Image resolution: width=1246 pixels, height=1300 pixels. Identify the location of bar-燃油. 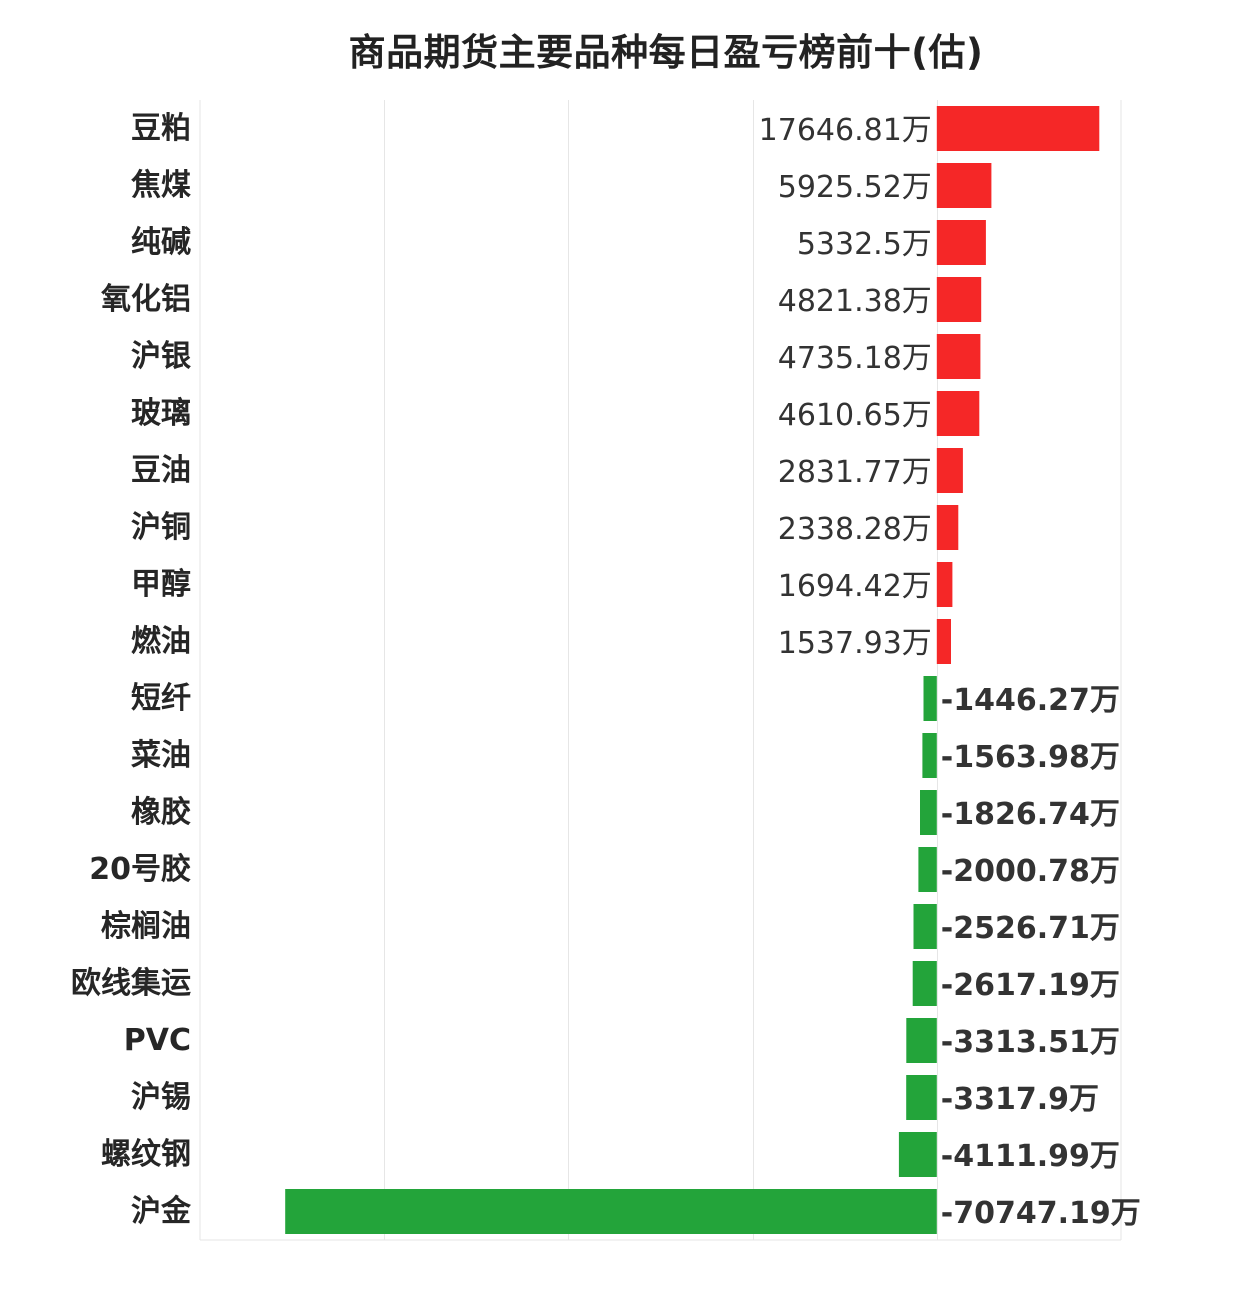
(943, 641).